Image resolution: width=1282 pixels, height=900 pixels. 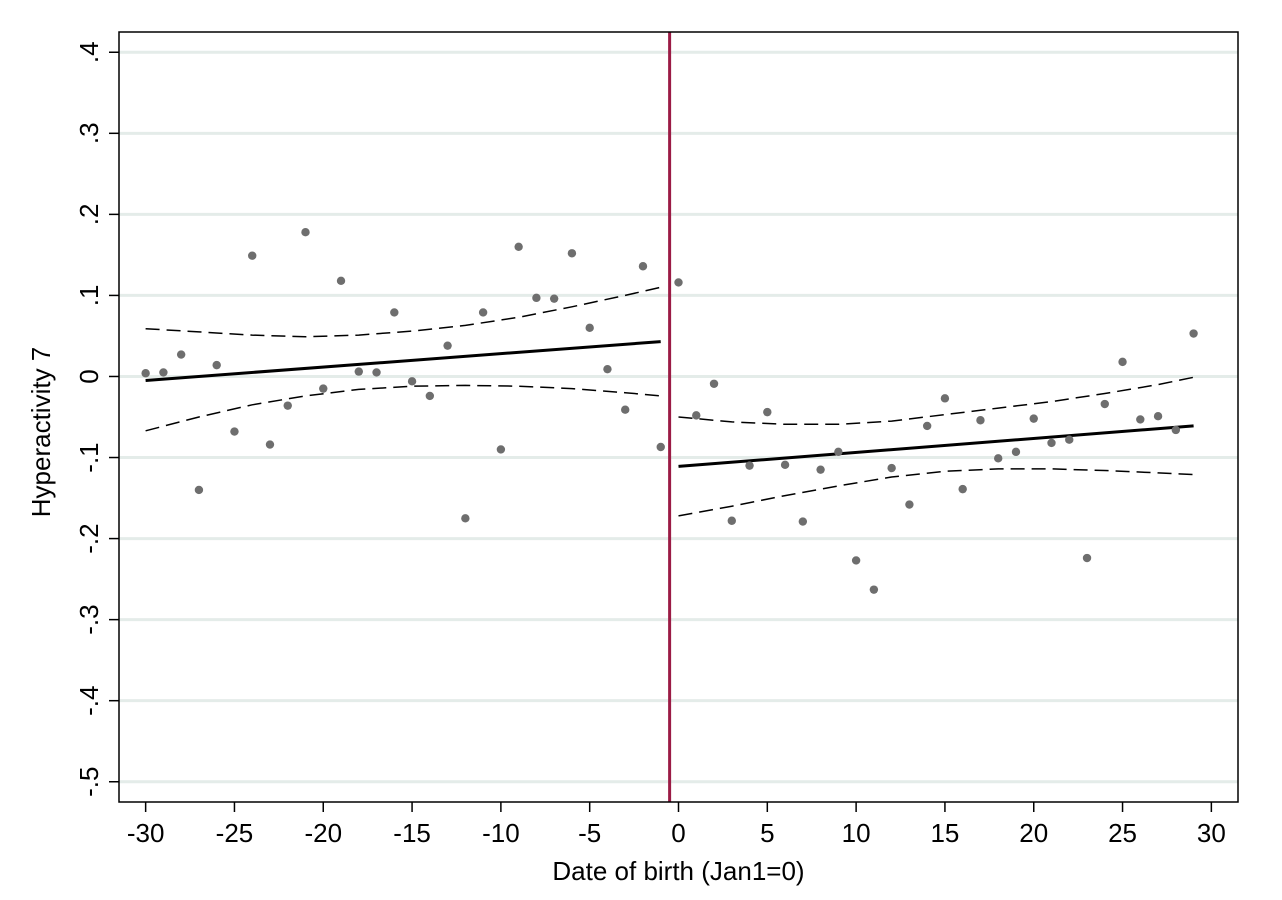 What do you see at coordinates (403, 361) in the screenshot?
I see `fit-left-line` at bounding box center [403, 361].